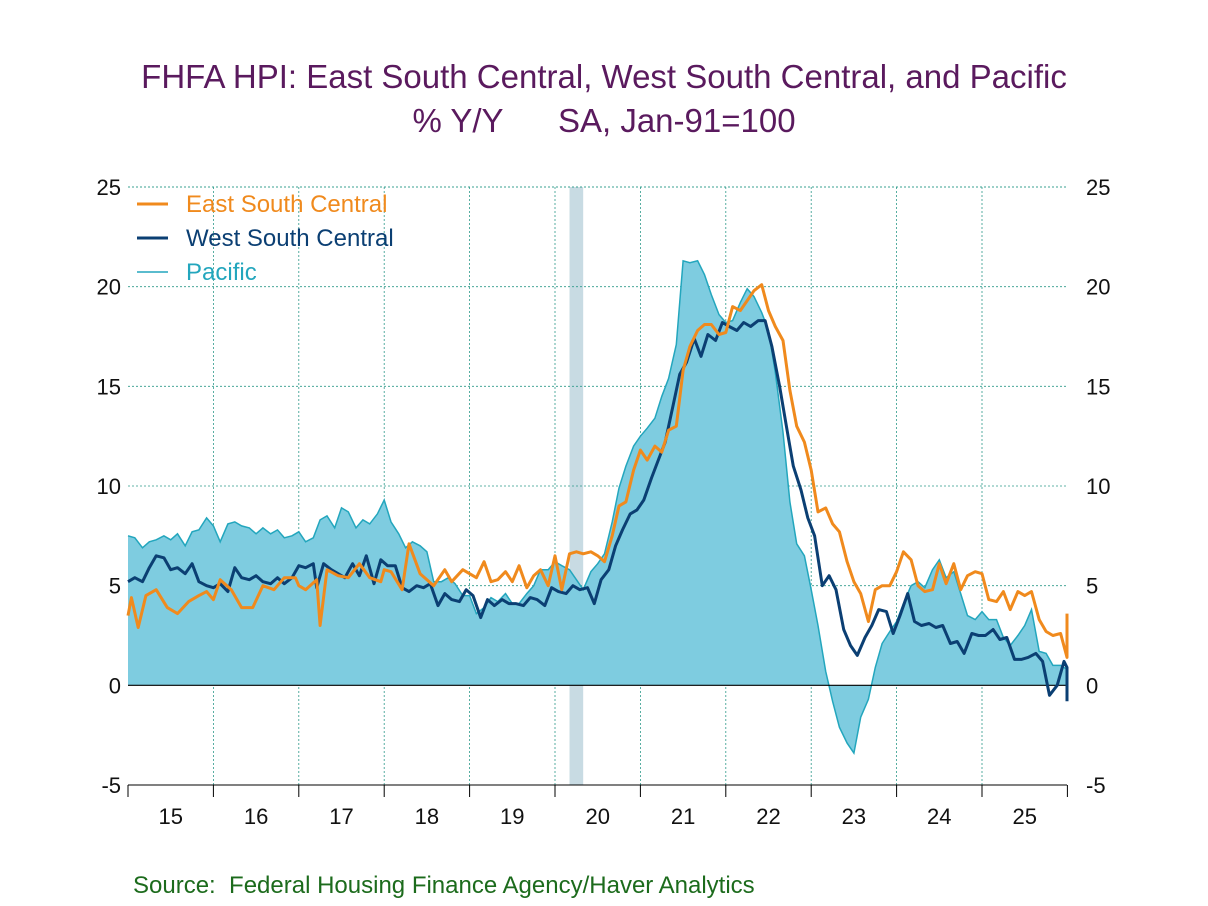  What do you see at coordinates (221, 272) in the screenshot?
I see `legend-label: Pacific` at bounding box center [221, 272].